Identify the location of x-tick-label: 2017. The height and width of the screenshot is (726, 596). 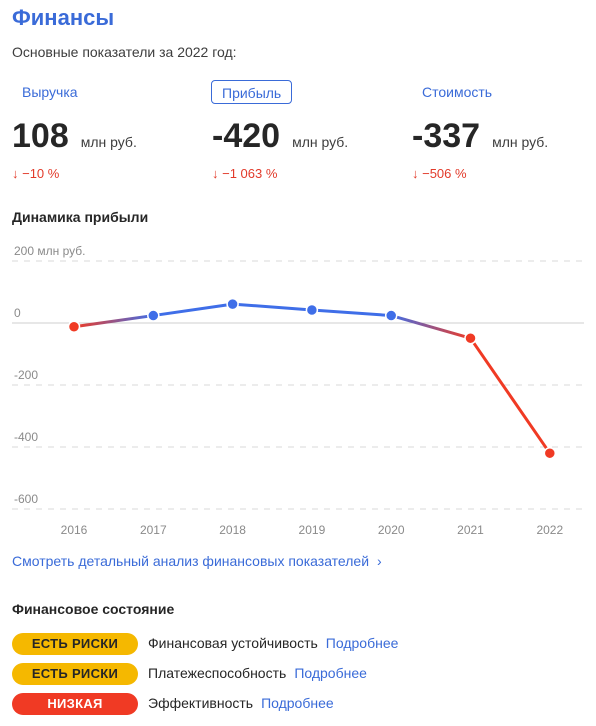
(153, 530).